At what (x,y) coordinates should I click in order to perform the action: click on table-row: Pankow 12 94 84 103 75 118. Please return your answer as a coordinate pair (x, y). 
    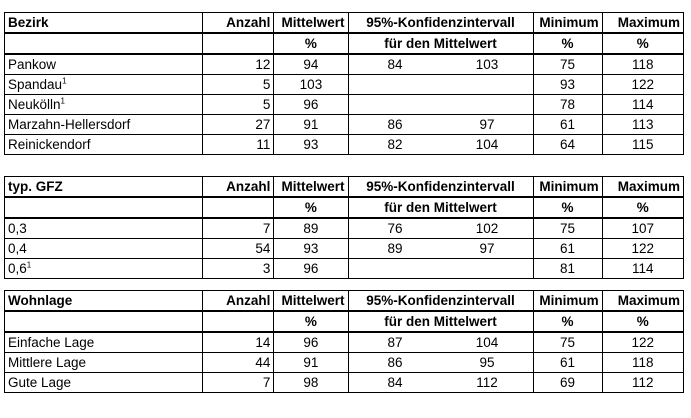
    Looking at the image, I should click on (344, 64).